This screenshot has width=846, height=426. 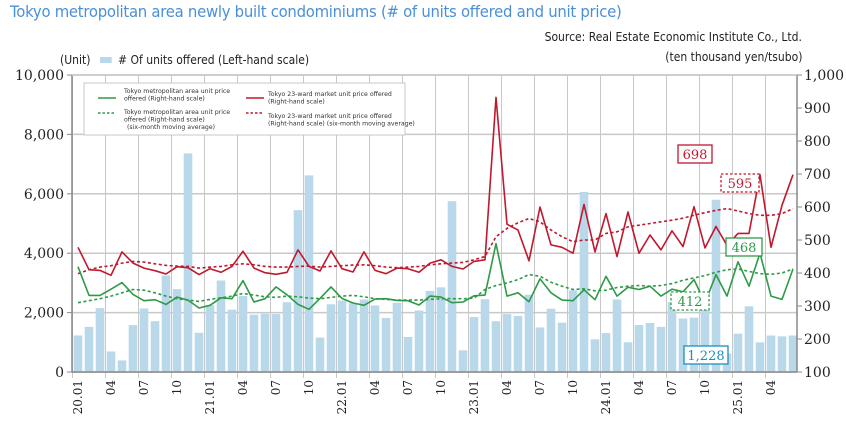 What do you see at coordinates (342, 397) in the screenshot?
I see `x-tick-label: 22.01` at bounding box center [342, 397].